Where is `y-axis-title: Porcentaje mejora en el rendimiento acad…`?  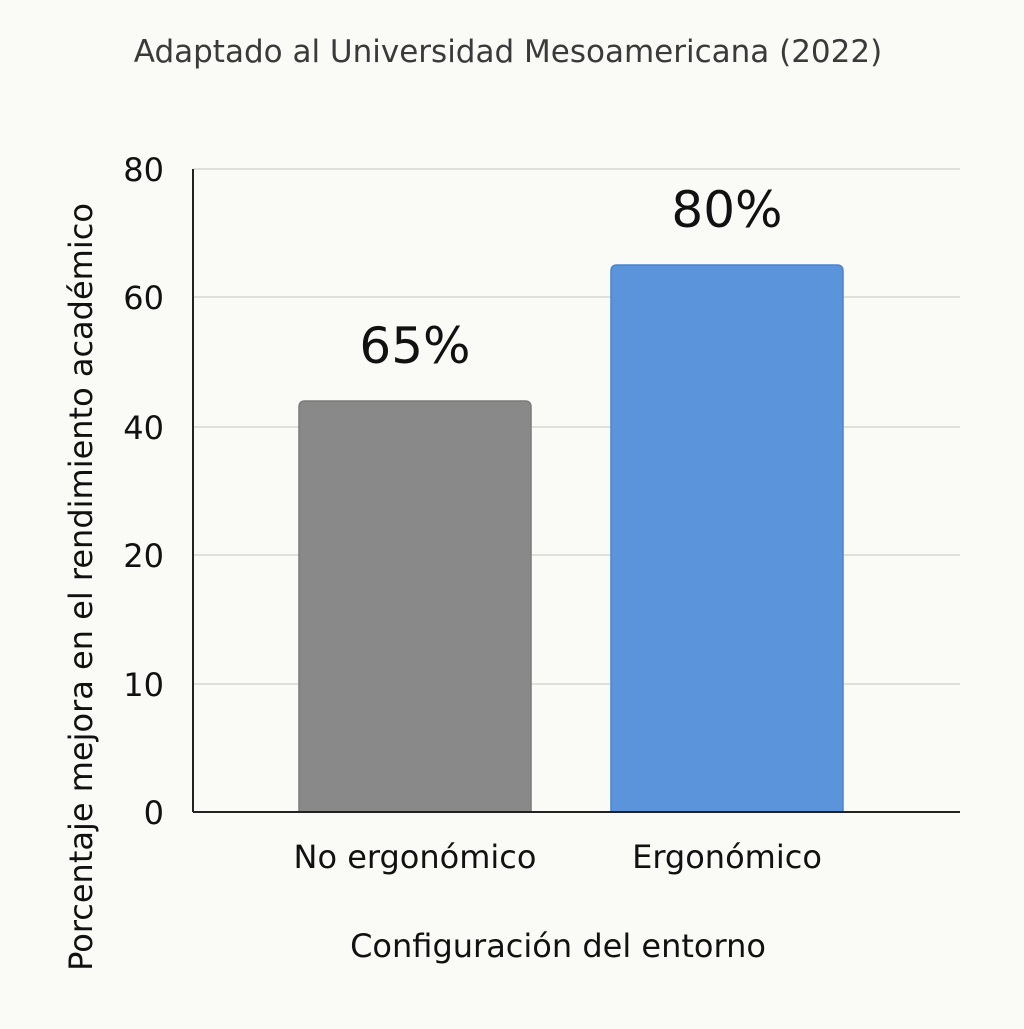 y-axis-title: Porcentaje mejora en el rendimiento acad… is located at coordinates (81, 587).